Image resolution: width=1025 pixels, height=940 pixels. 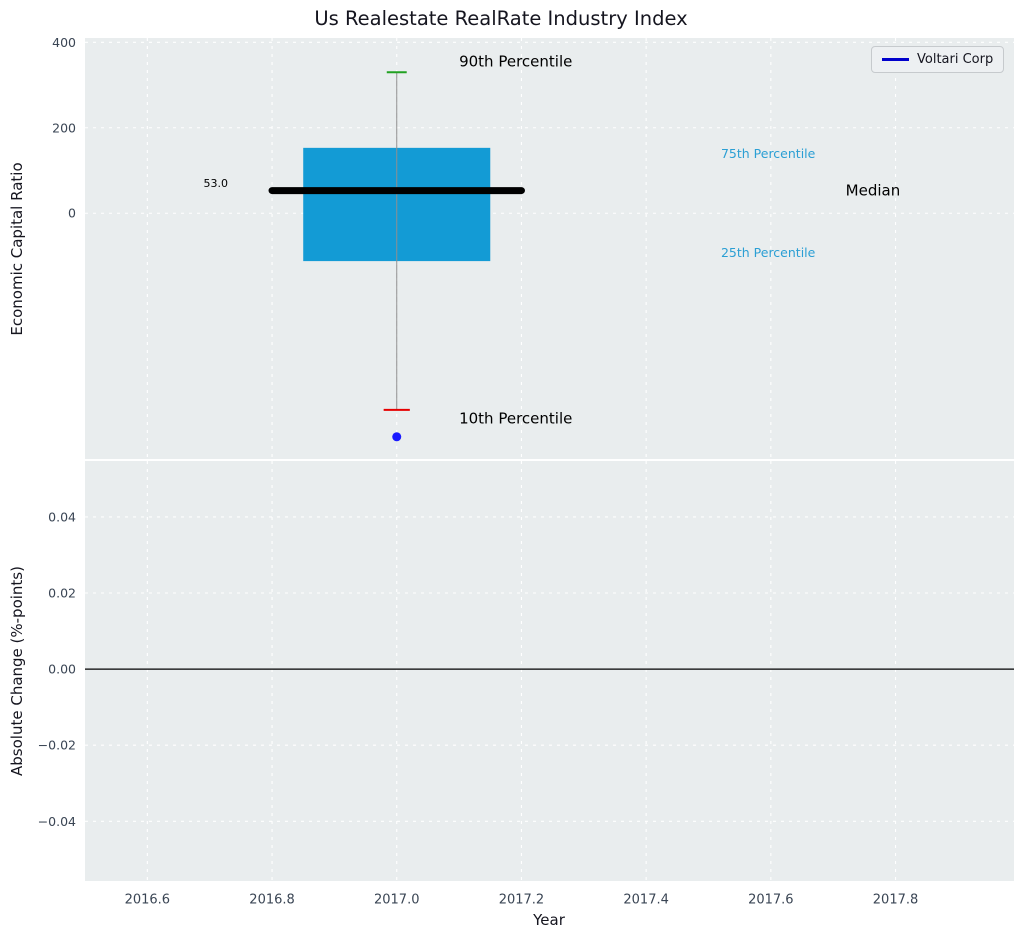 What do you see at coordinates (873, 191) in the screenshot?
I see `annotation-median: Median` at bounding box center [873, 191].